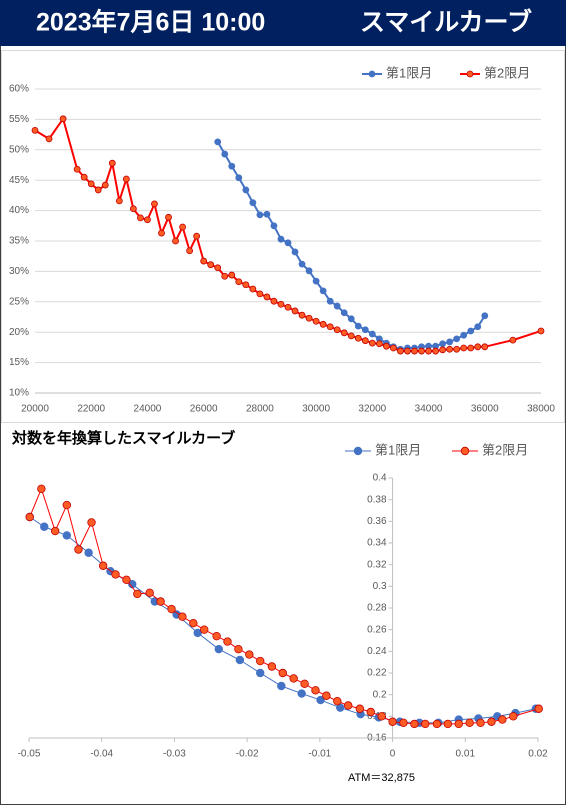 The height and width of the screenshot is (805, 566). I want to click on legend-label: 第2限月, so click(505, 449).